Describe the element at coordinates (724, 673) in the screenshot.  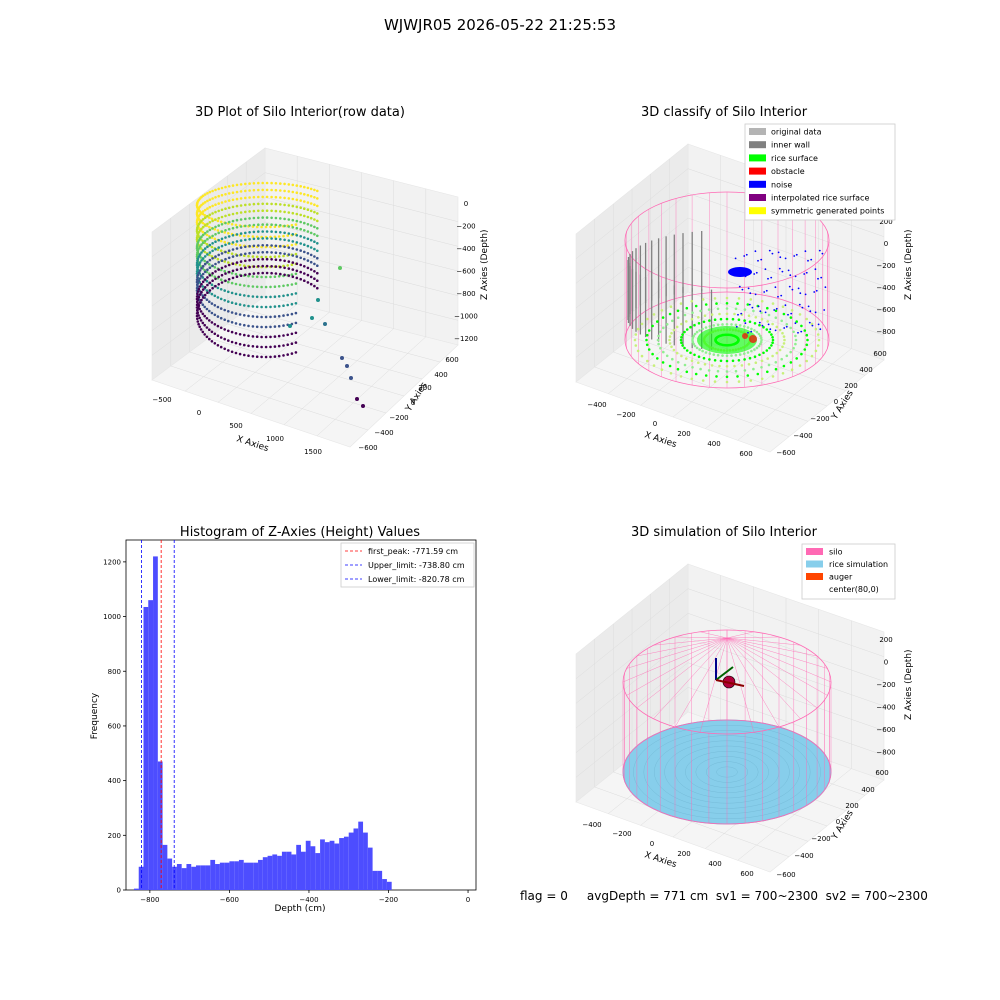
I see `axis-y-arrow` at that location.